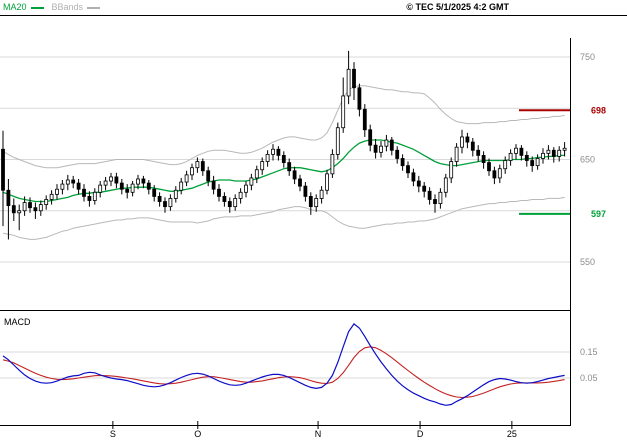 This screenshot has height=440, width=627. I want to click on y-axis-label: 750, so click(587, 57).